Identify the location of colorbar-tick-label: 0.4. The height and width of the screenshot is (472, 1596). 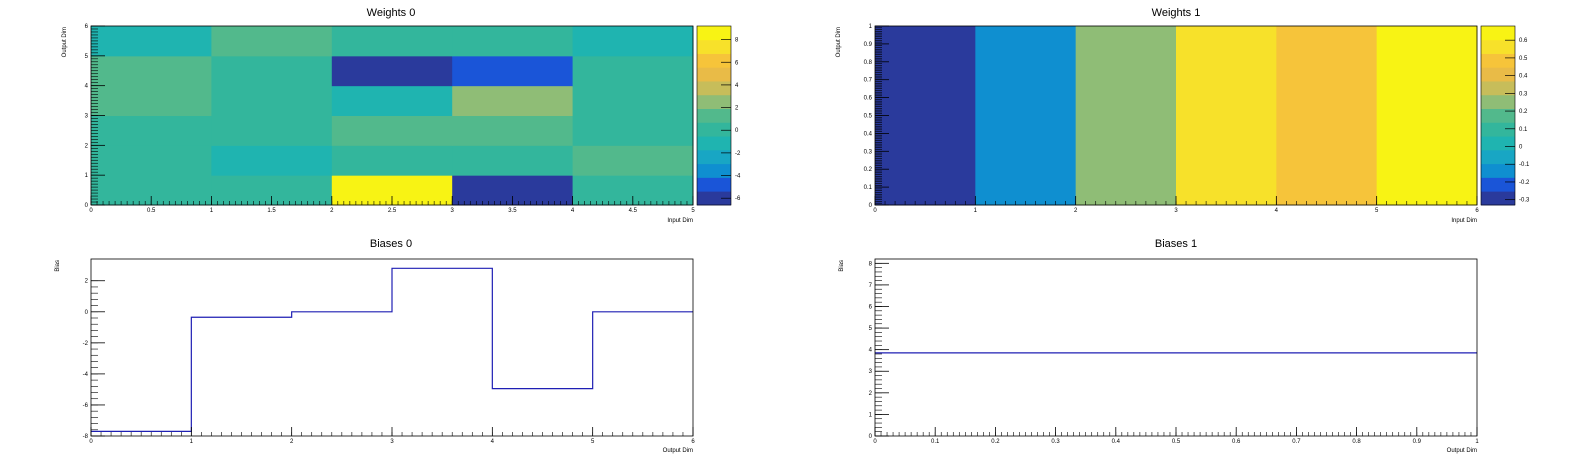
(1523, 77).